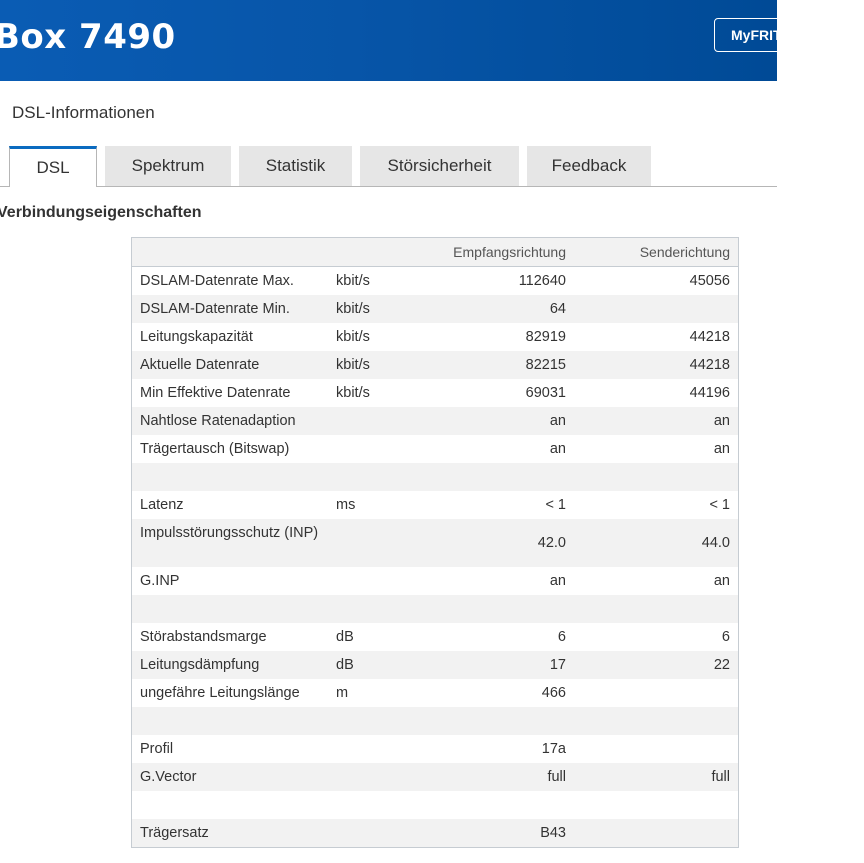 The height and width of the screenshot is (863, 864). I want to click on row-downstream-value: 82919, so click(545, 337).